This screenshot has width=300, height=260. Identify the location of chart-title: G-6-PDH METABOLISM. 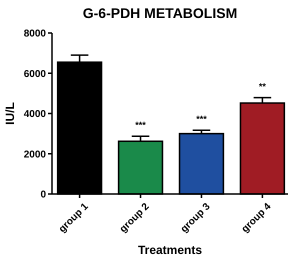
(160, 13).